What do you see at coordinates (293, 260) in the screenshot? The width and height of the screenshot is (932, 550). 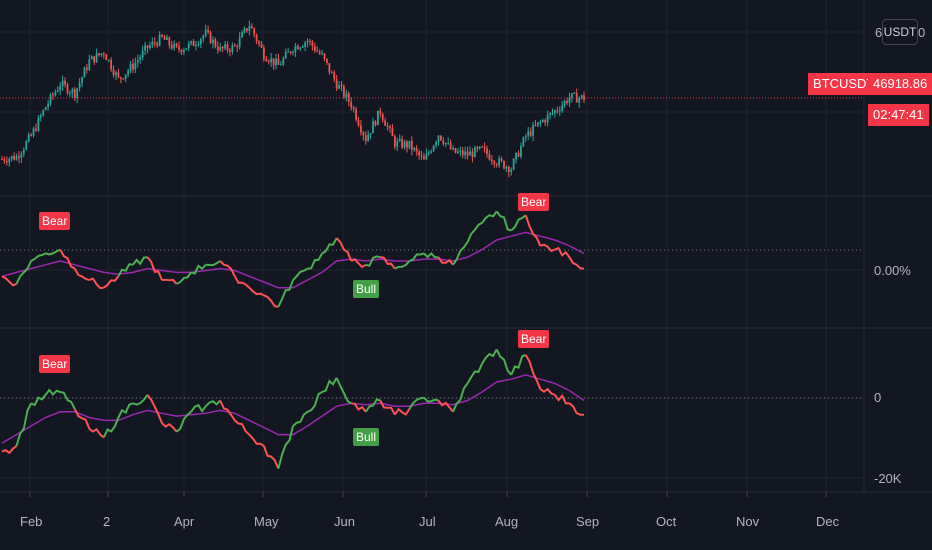 I see `pane2-signal-line` at bounding box center [293, 260].